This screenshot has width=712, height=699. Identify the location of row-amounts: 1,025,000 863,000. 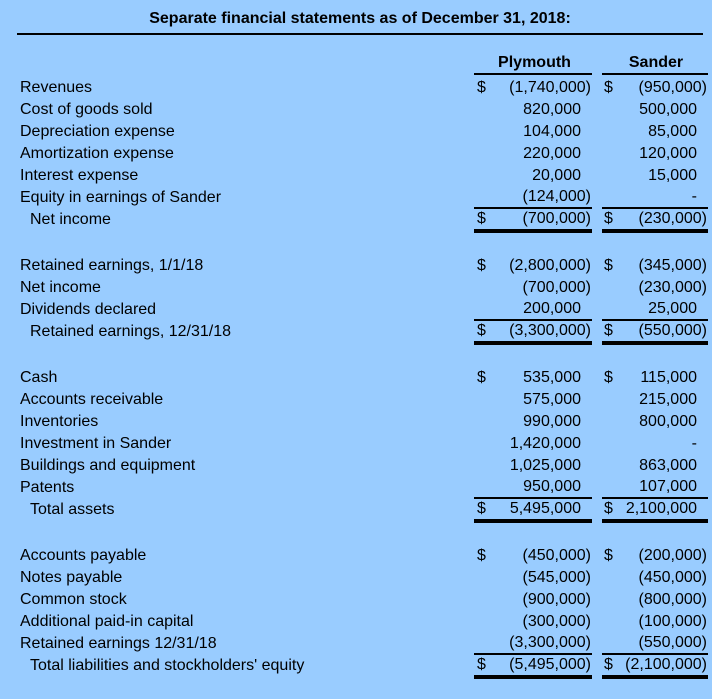
(591, 466).